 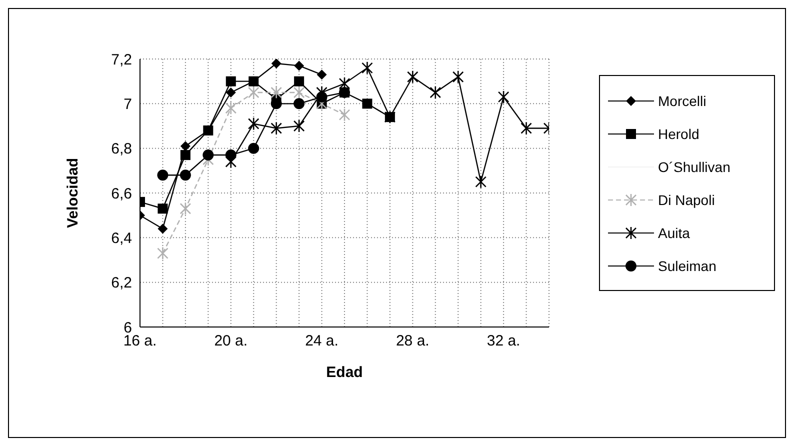 I want to click on y-tick-label: 7, so click(x=128, y=104).